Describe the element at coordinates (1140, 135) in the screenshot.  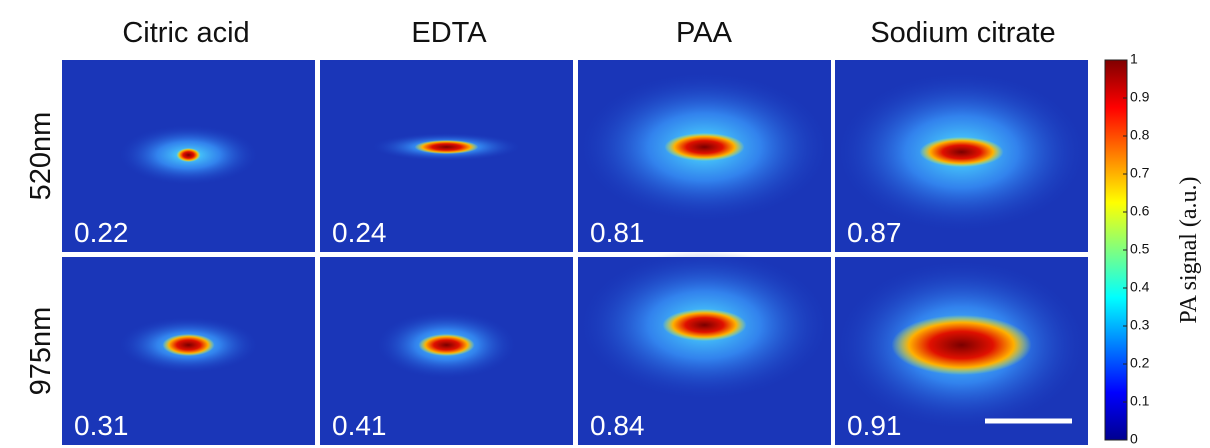
I see `colorbar-tick-label: 0.8` at that location.